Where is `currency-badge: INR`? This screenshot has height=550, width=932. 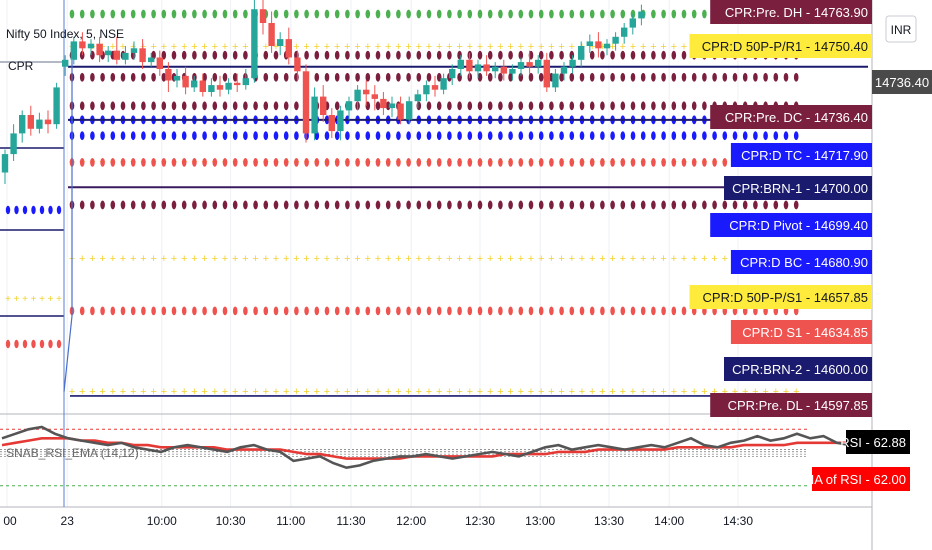
currency-badge: INR is located at coordinates (901, 29).